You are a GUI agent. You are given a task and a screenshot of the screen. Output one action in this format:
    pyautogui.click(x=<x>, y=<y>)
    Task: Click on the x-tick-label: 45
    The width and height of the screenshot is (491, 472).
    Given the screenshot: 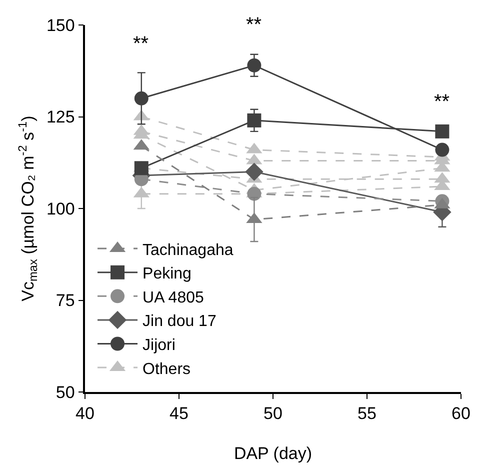 What is the action you would take?
    pyautogui.click(x=179, y=414)
    